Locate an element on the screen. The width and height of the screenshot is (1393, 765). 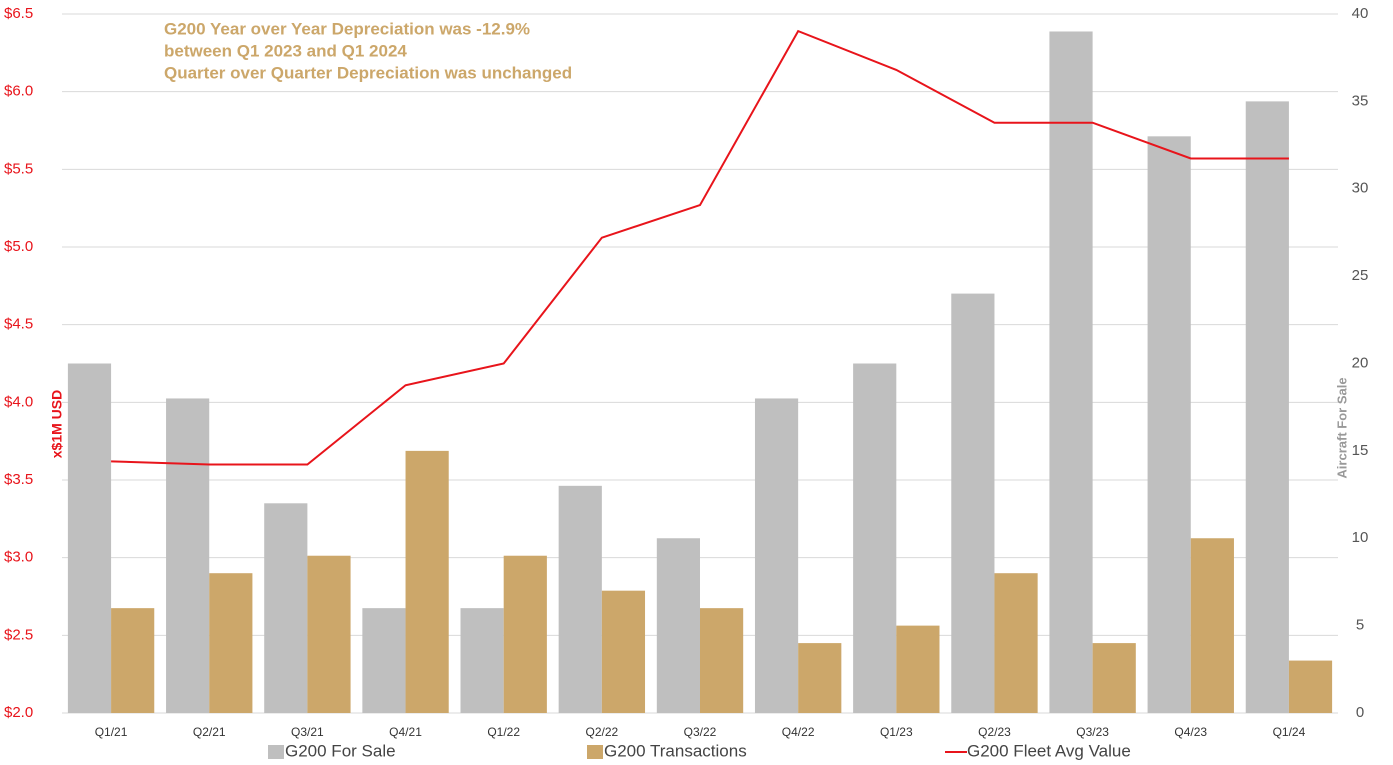
x-tick-label: Q4/23 is located at coordinates (1190, 732).